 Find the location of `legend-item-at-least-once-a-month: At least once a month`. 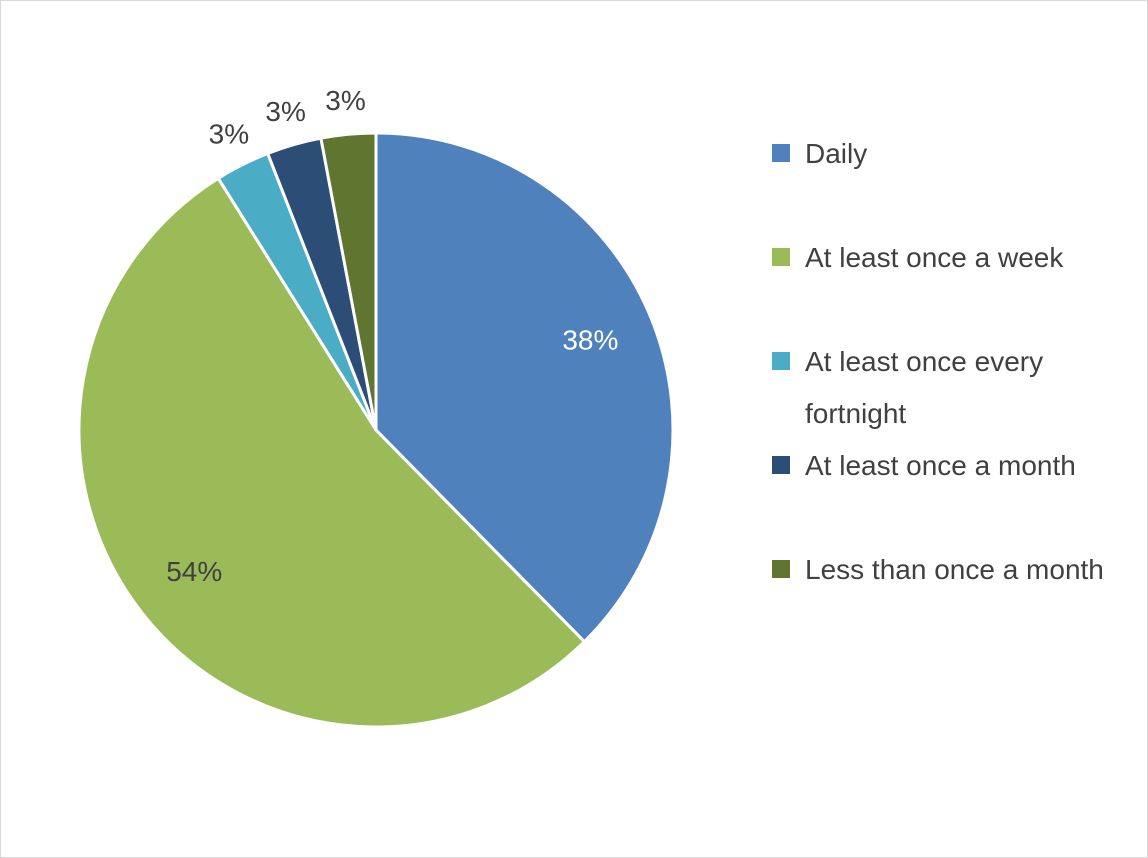

legend-item-at-least-once-a-month: At least once a month is located at coordinates (953, 466).